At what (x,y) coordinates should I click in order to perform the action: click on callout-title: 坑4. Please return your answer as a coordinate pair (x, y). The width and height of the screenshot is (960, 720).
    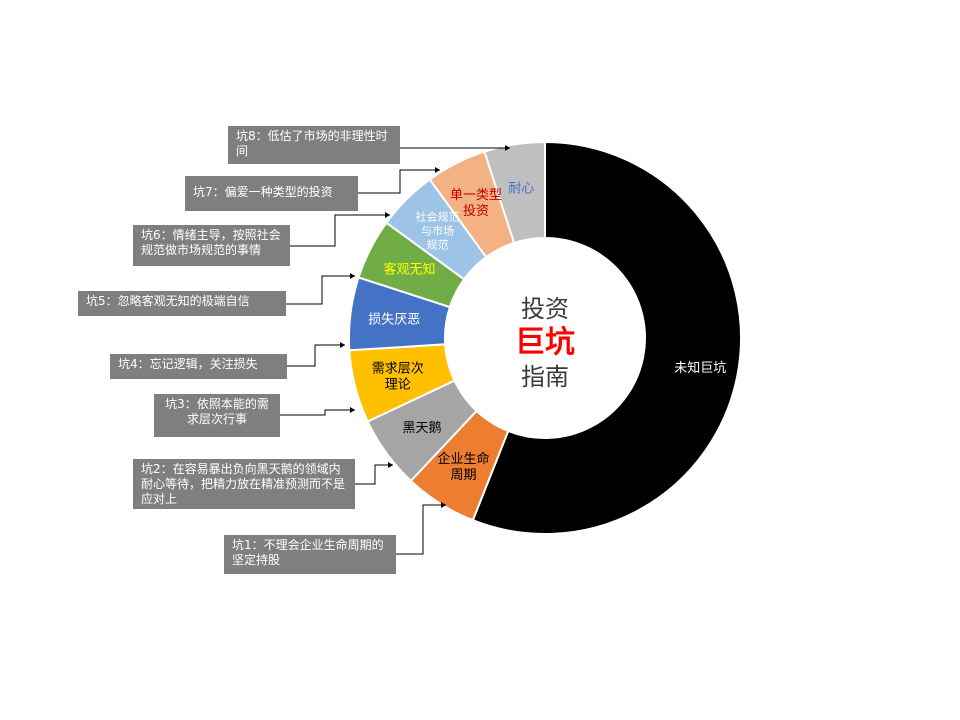
    Looking at the image, I should click on (128, 364).